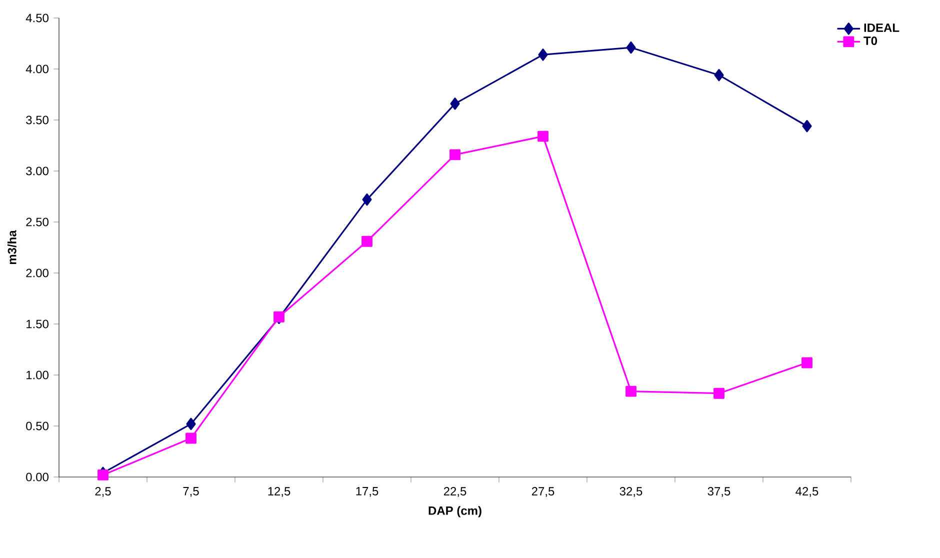 This screenshot has height=558, width=940. Describe the element at coordinates (455, 492) in the screenshot. I see `x-tick-label: 22,5` at that location.